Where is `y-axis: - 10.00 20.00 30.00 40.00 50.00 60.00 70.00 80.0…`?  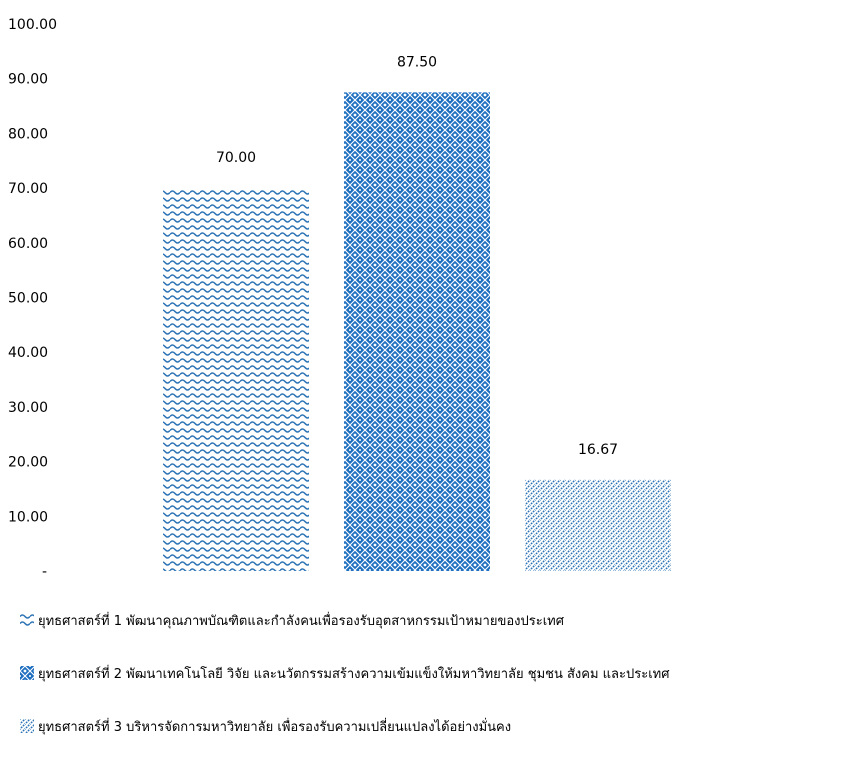 y-axis: - 10.00 20.00 30.00 40.00 50.00 60.00 70.00 80.0… is located at coordinates (32, 298).